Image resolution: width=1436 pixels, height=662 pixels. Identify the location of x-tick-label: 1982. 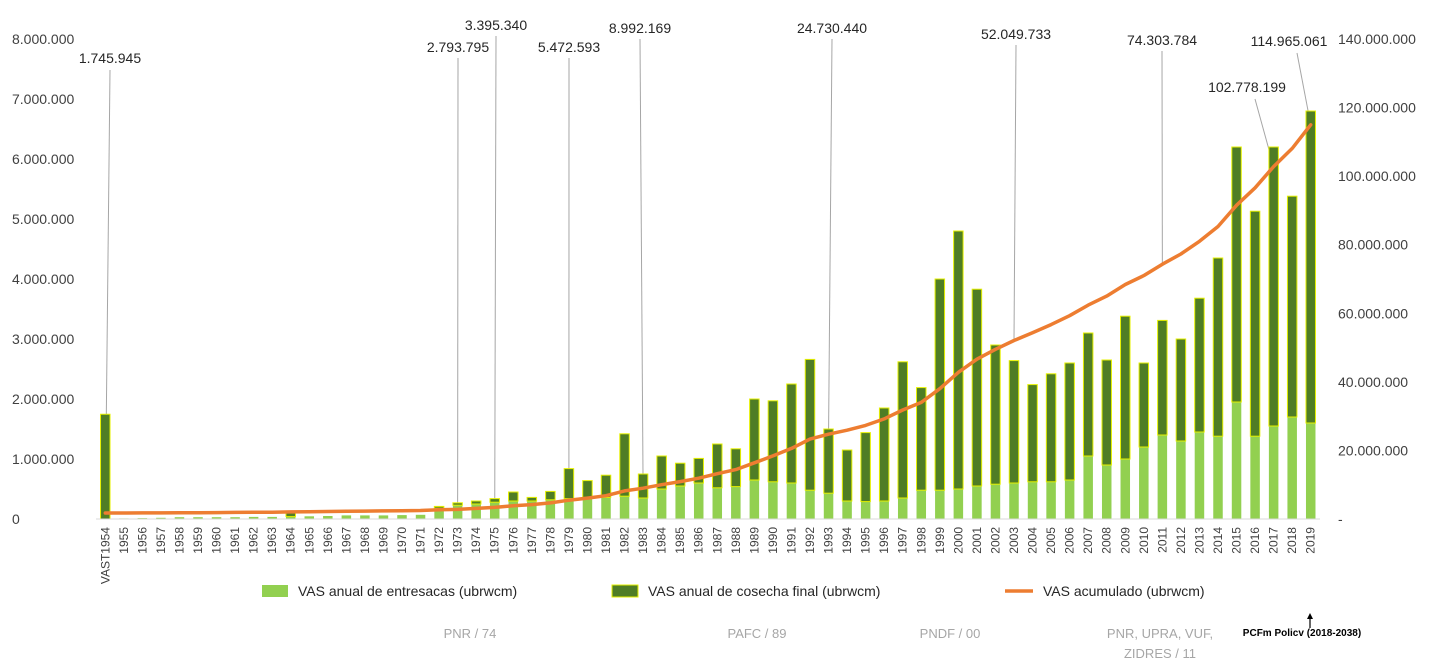
(625, 540).